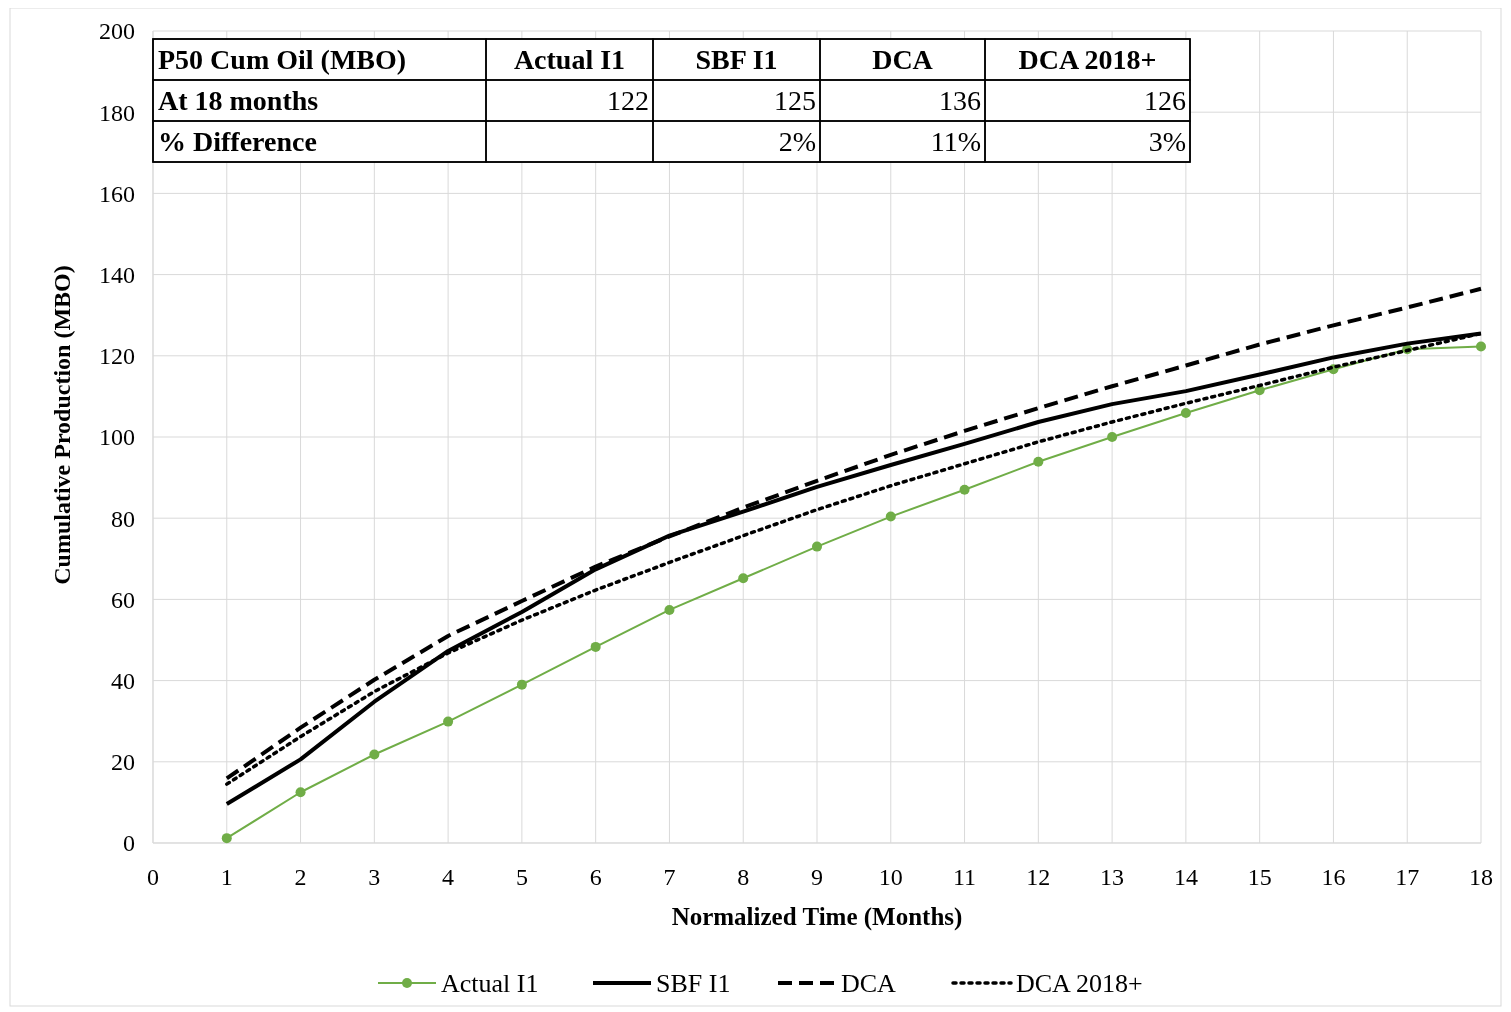 The image size is (1511, 1012). What do you see at coordinates (669, 877) in the screenshot?
I see `x-tick-label: 7` at bounding box center [669, 877].